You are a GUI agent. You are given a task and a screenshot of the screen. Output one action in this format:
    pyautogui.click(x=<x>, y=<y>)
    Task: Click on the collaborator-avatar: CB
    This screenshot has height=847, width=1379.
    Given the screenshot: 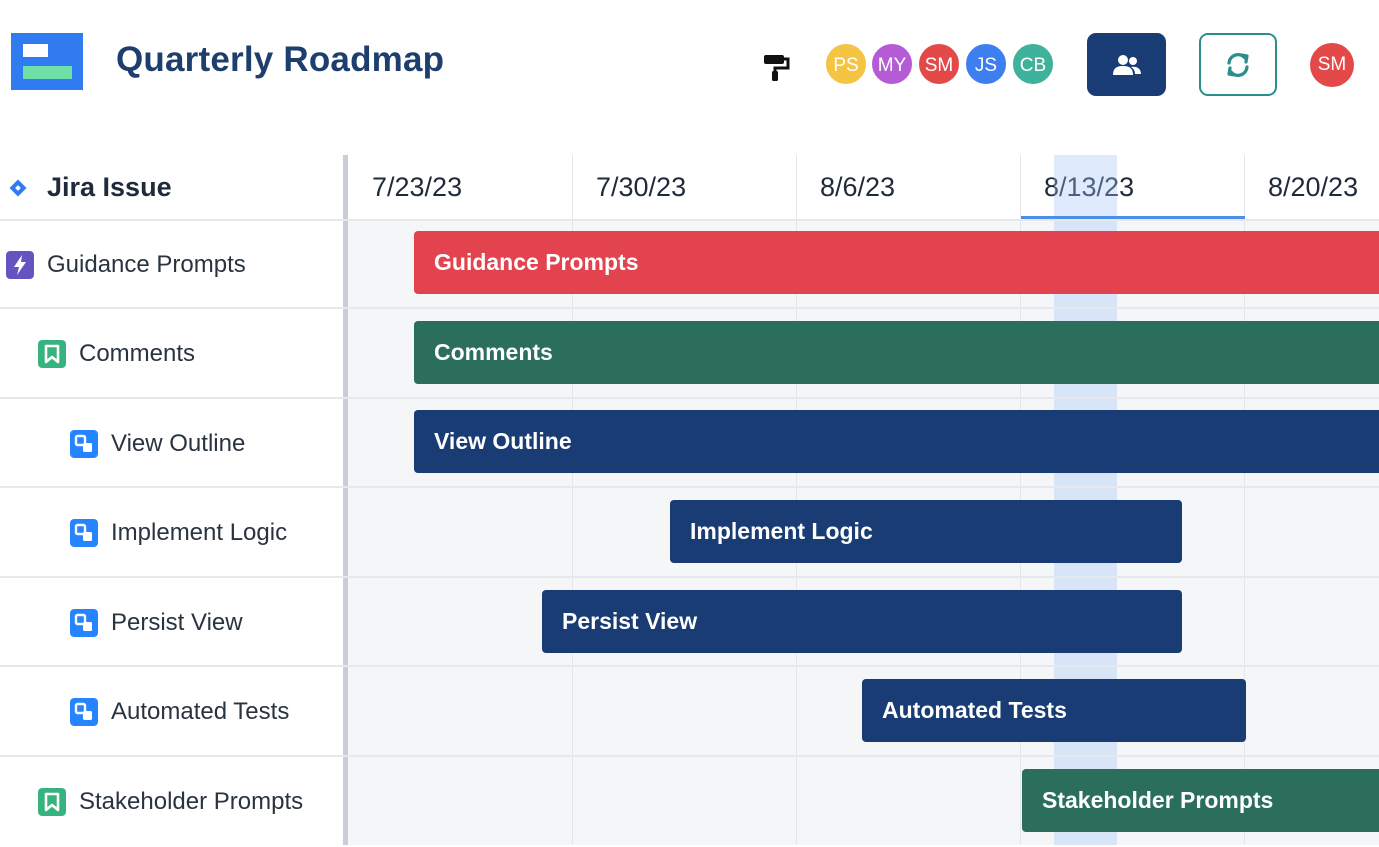 What is the action you would take?
    pyautogui.click(x=1033, y=64)
    